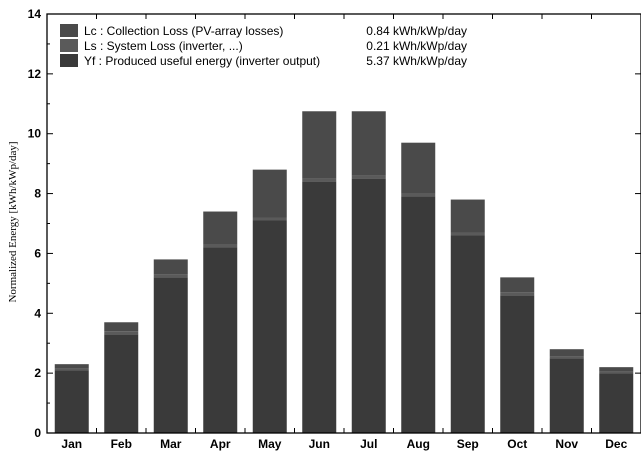 The height and width of the screenshot is (451, 641). Describe the element at coordinates (270, 444) in the screenshot. I see `x-tick-label: May` at that location.